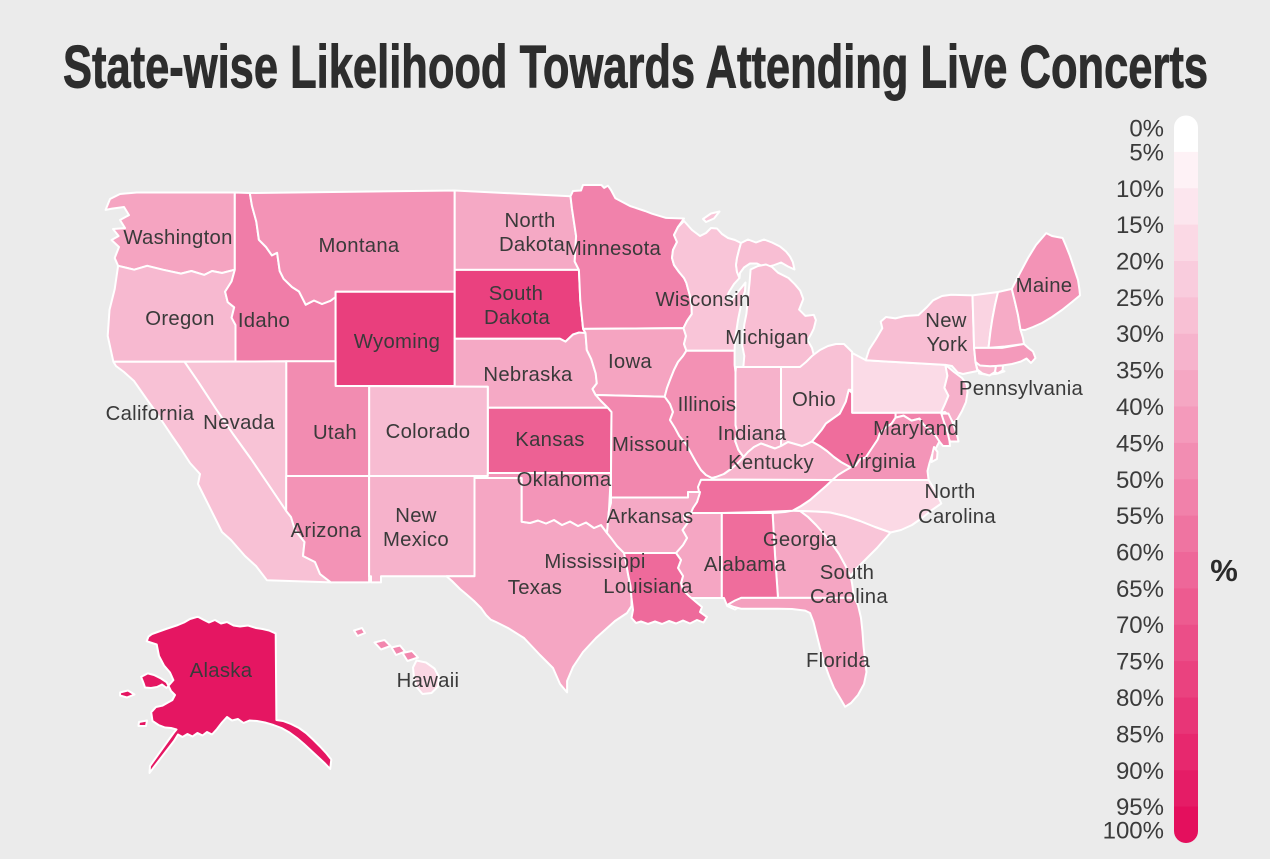 This screenshot has height=859, width=1270. What do you see at coordinates (1146, 152) in the screenshot?
I see `svg-text: 5%` at bounding box center [1146, 152].